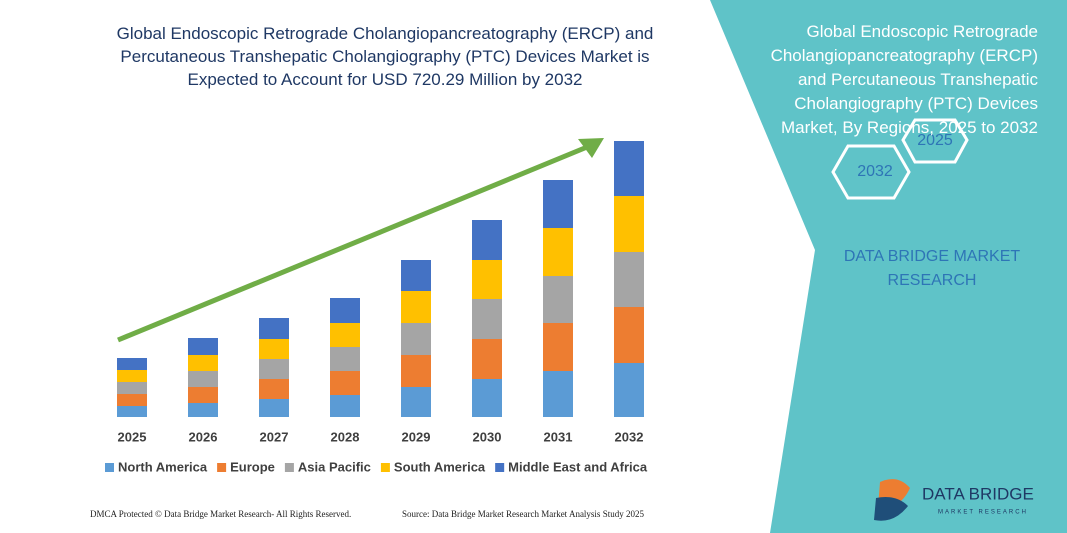 This screenshot has height=533, width=1067. I want to click on legend-label: Middle East and Africa, so click(578, 466).